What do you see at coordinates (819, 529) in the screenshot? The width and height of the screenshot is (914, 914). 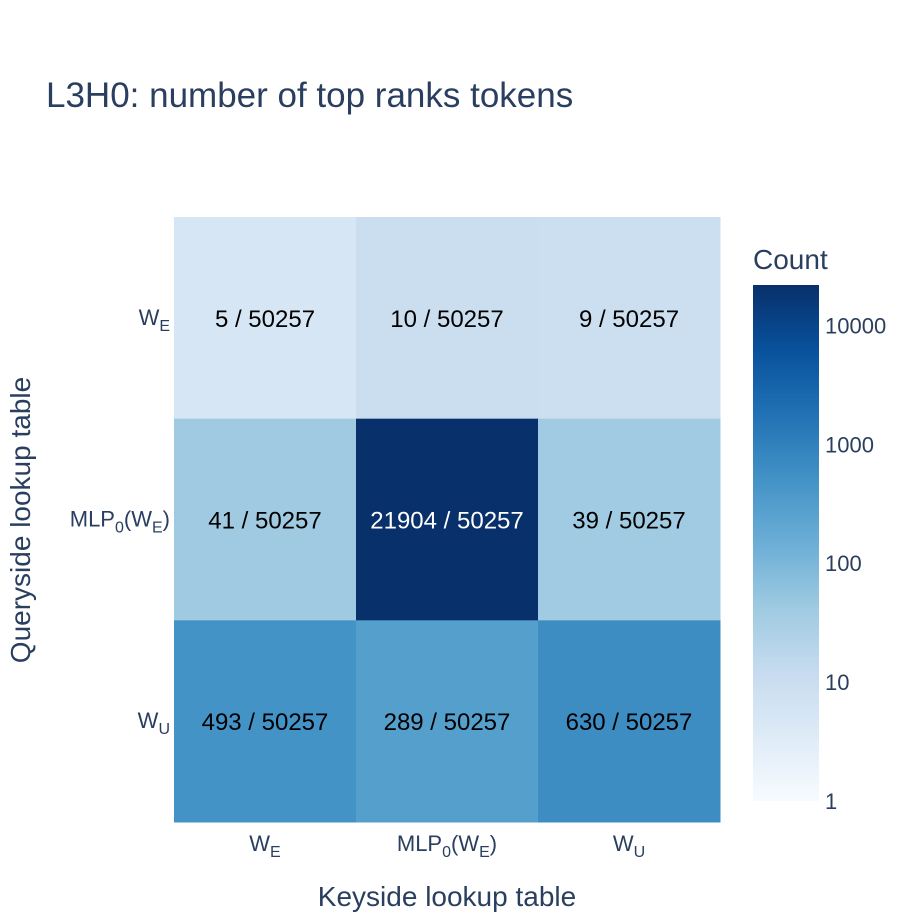 I see `colorbar: Count 1 10 100 1000 10000` at bounding box center [819, 529].